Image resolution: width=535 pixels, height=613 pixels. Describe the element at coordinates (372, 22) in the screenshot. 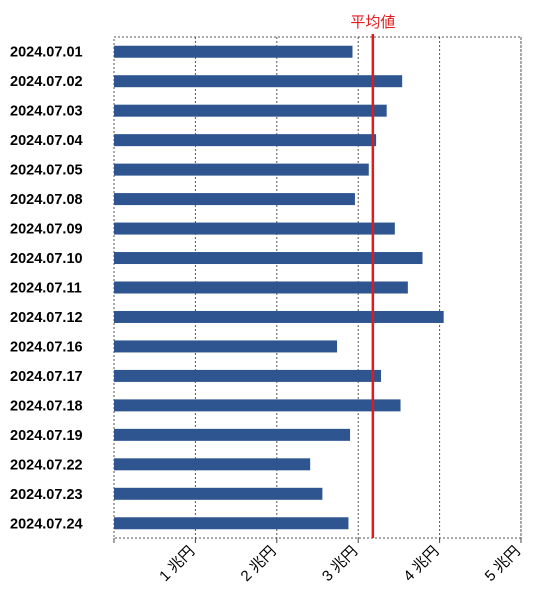

I see `average-line-label: 平均値` at that location.